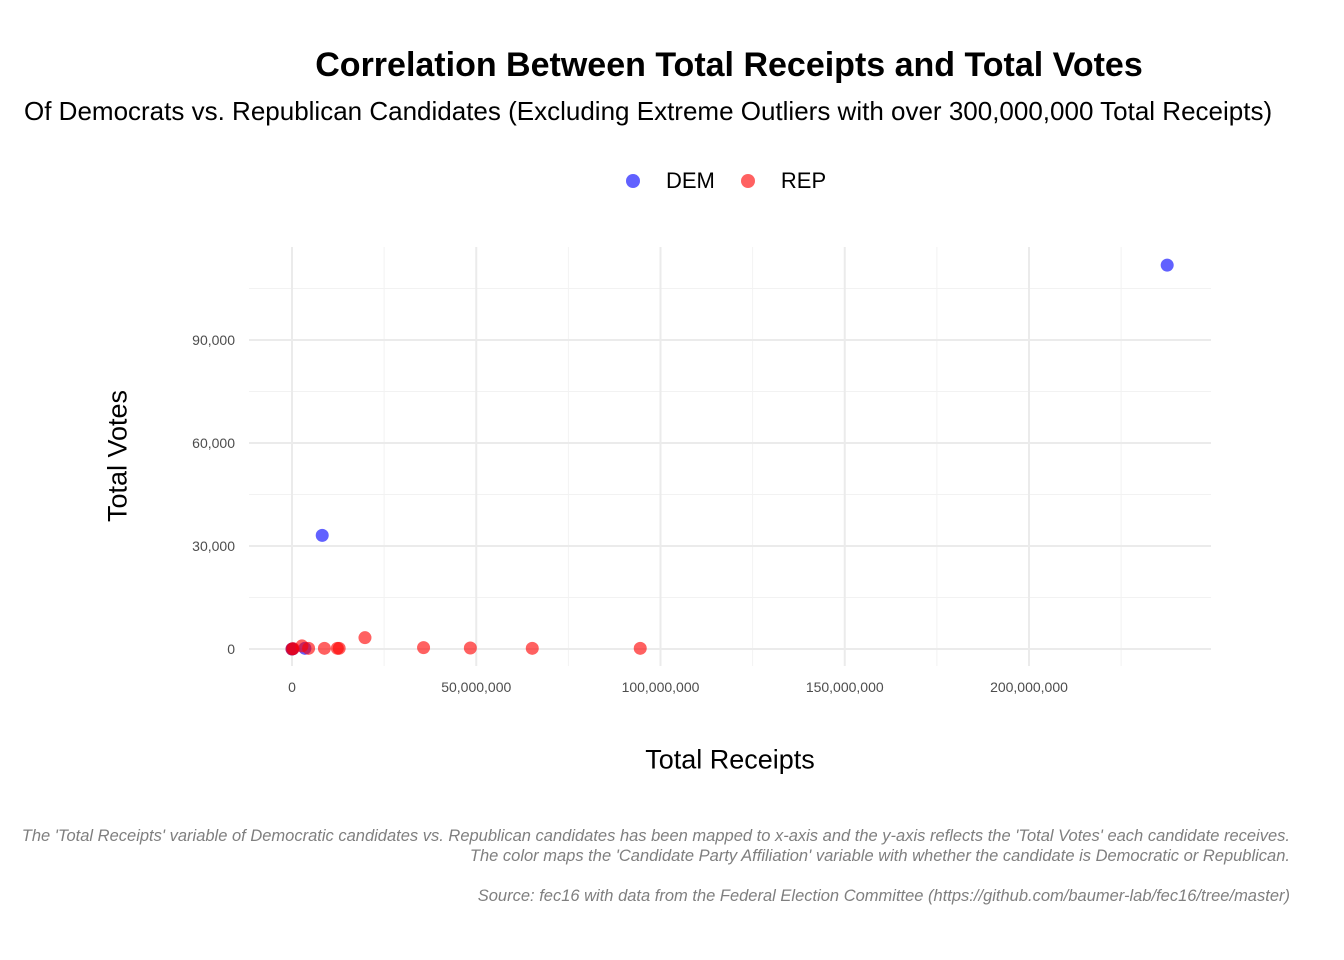 This screenshot has height=960, width=1344. I want to click on legend-marker-rep, so click(747, 181).